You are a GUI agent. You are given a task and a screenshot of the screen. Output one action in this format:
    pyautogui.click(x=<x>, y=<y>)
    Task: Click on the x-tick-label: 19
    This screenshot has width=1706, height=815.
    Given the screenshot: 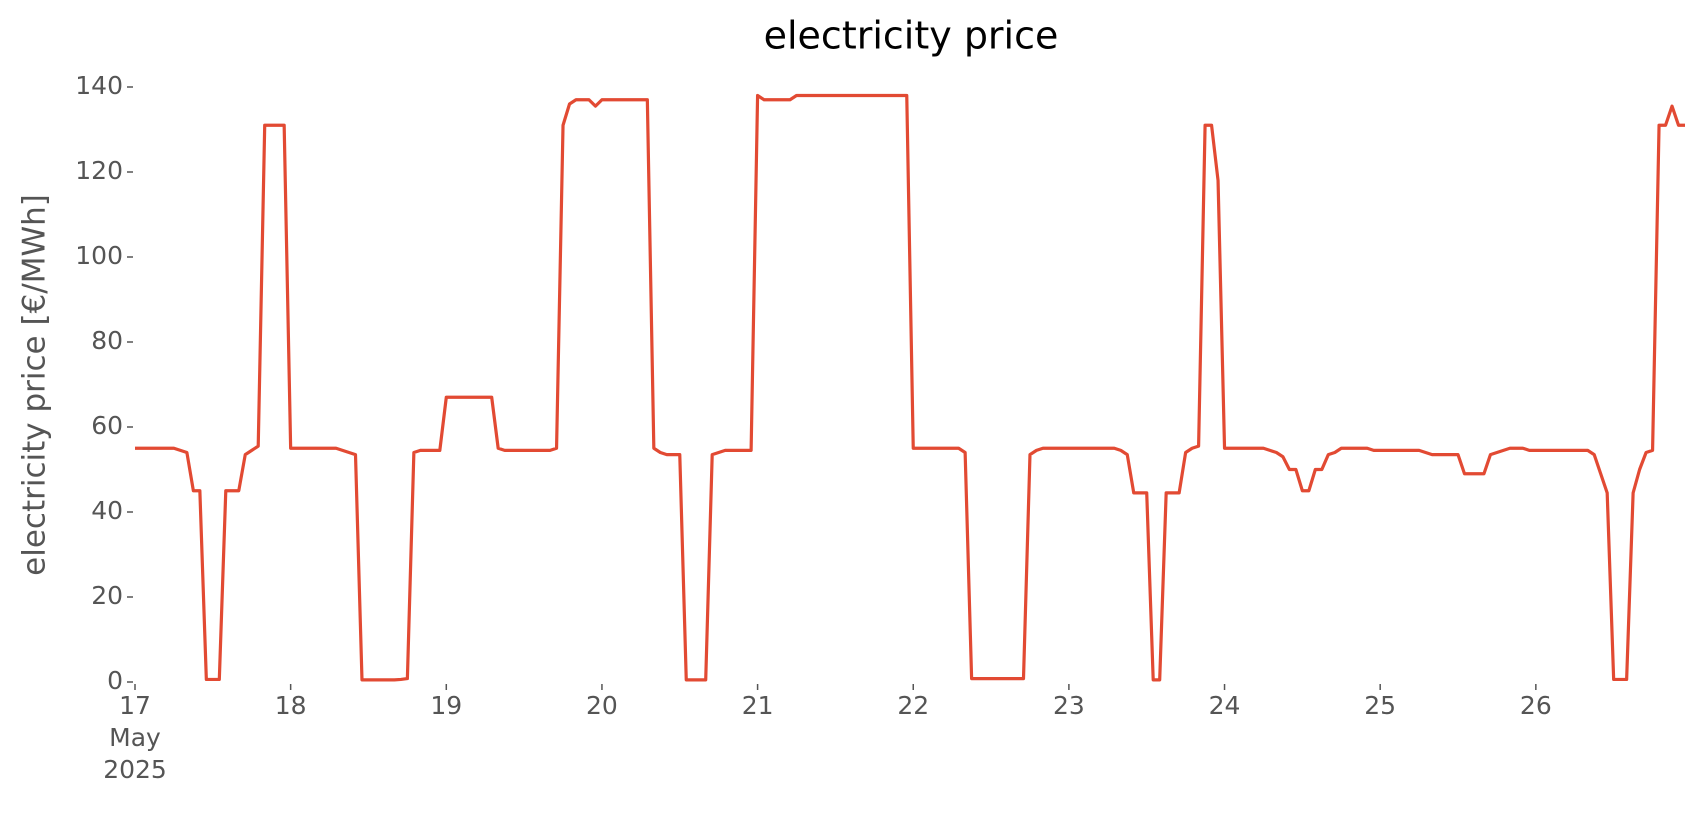 What is the action you would take?
    pyautogui.click(x=446, y=705)
    